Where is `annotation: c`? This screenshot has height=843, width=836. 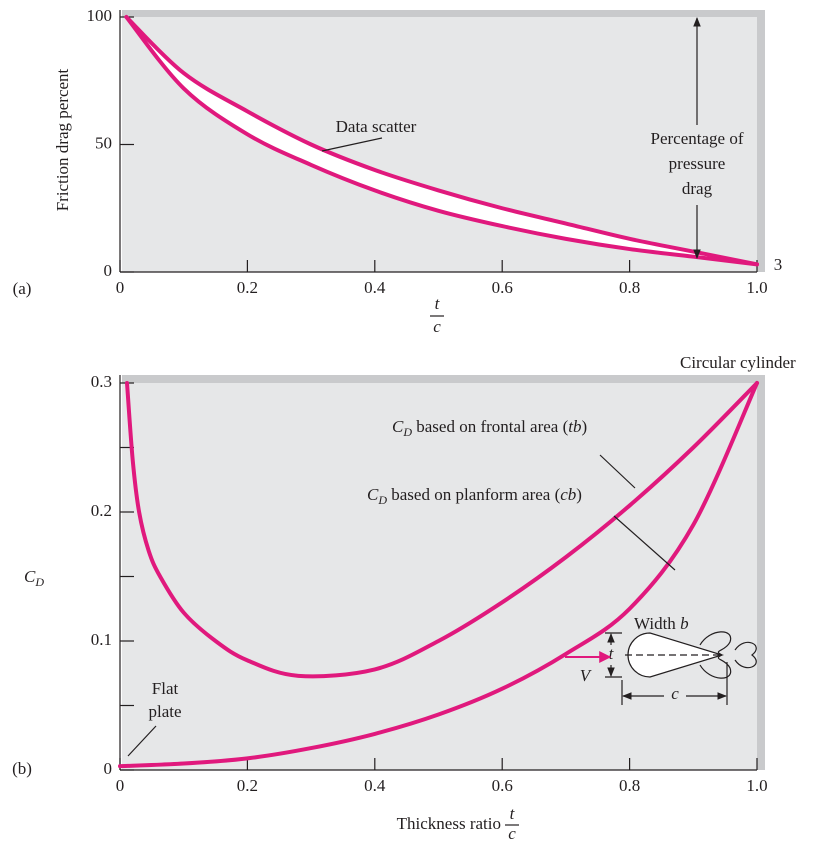 annotation: c is located at coordinates (675, 693).